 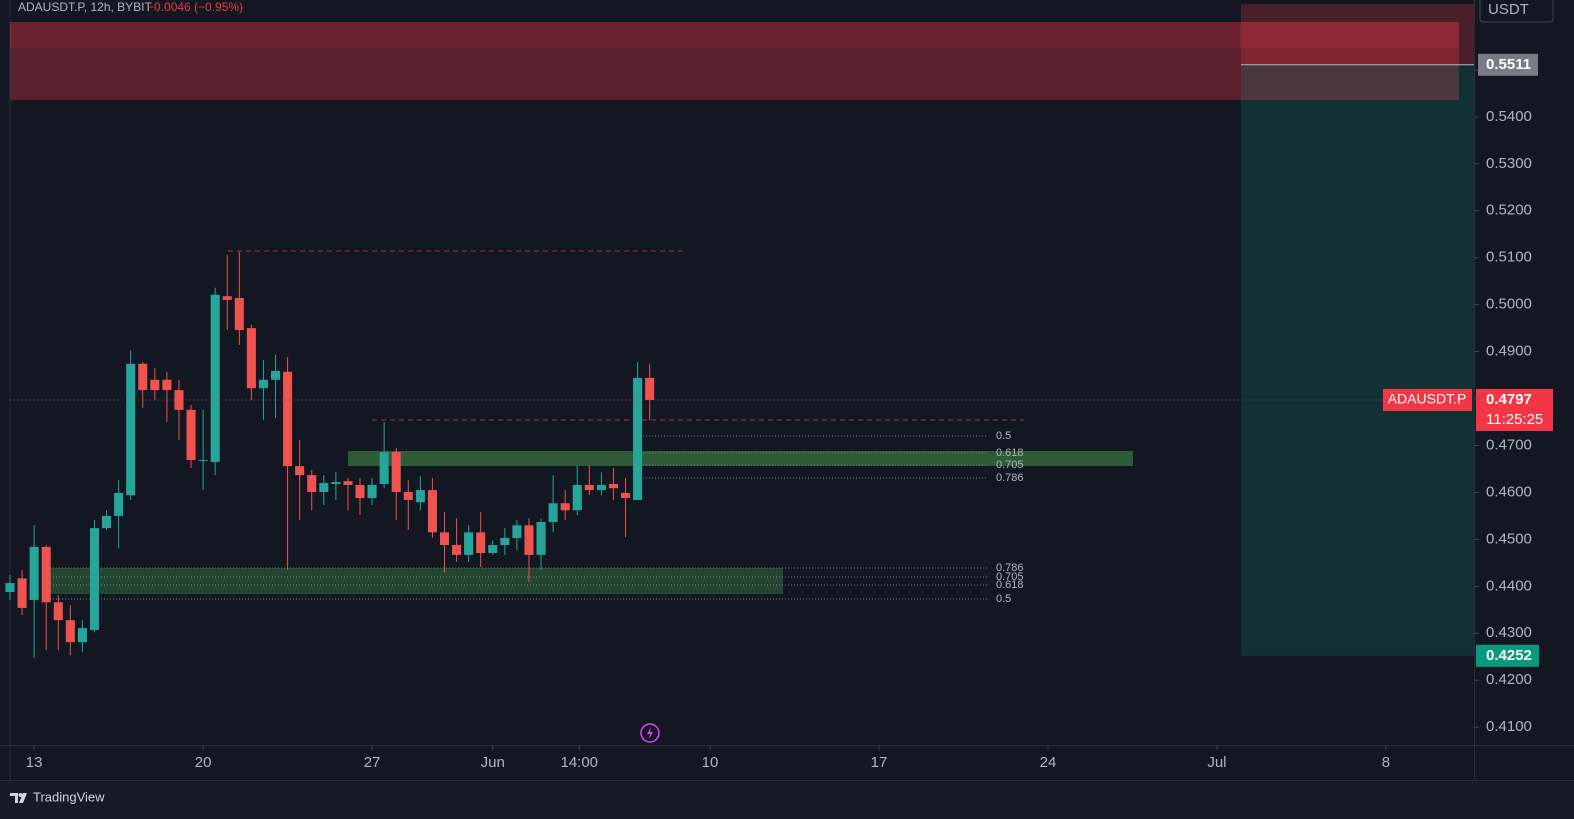 I want to click on y-tick-label: 0.5400, so click(x=1509, y=116).